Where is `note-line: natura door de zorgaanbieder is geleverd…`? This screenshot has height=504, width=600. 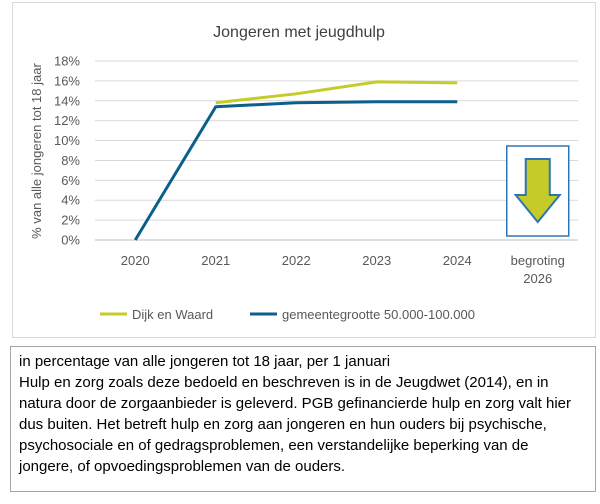 note-line: natura door de zorgaanbieder is geleverd… is located at coordinates (295, 403).